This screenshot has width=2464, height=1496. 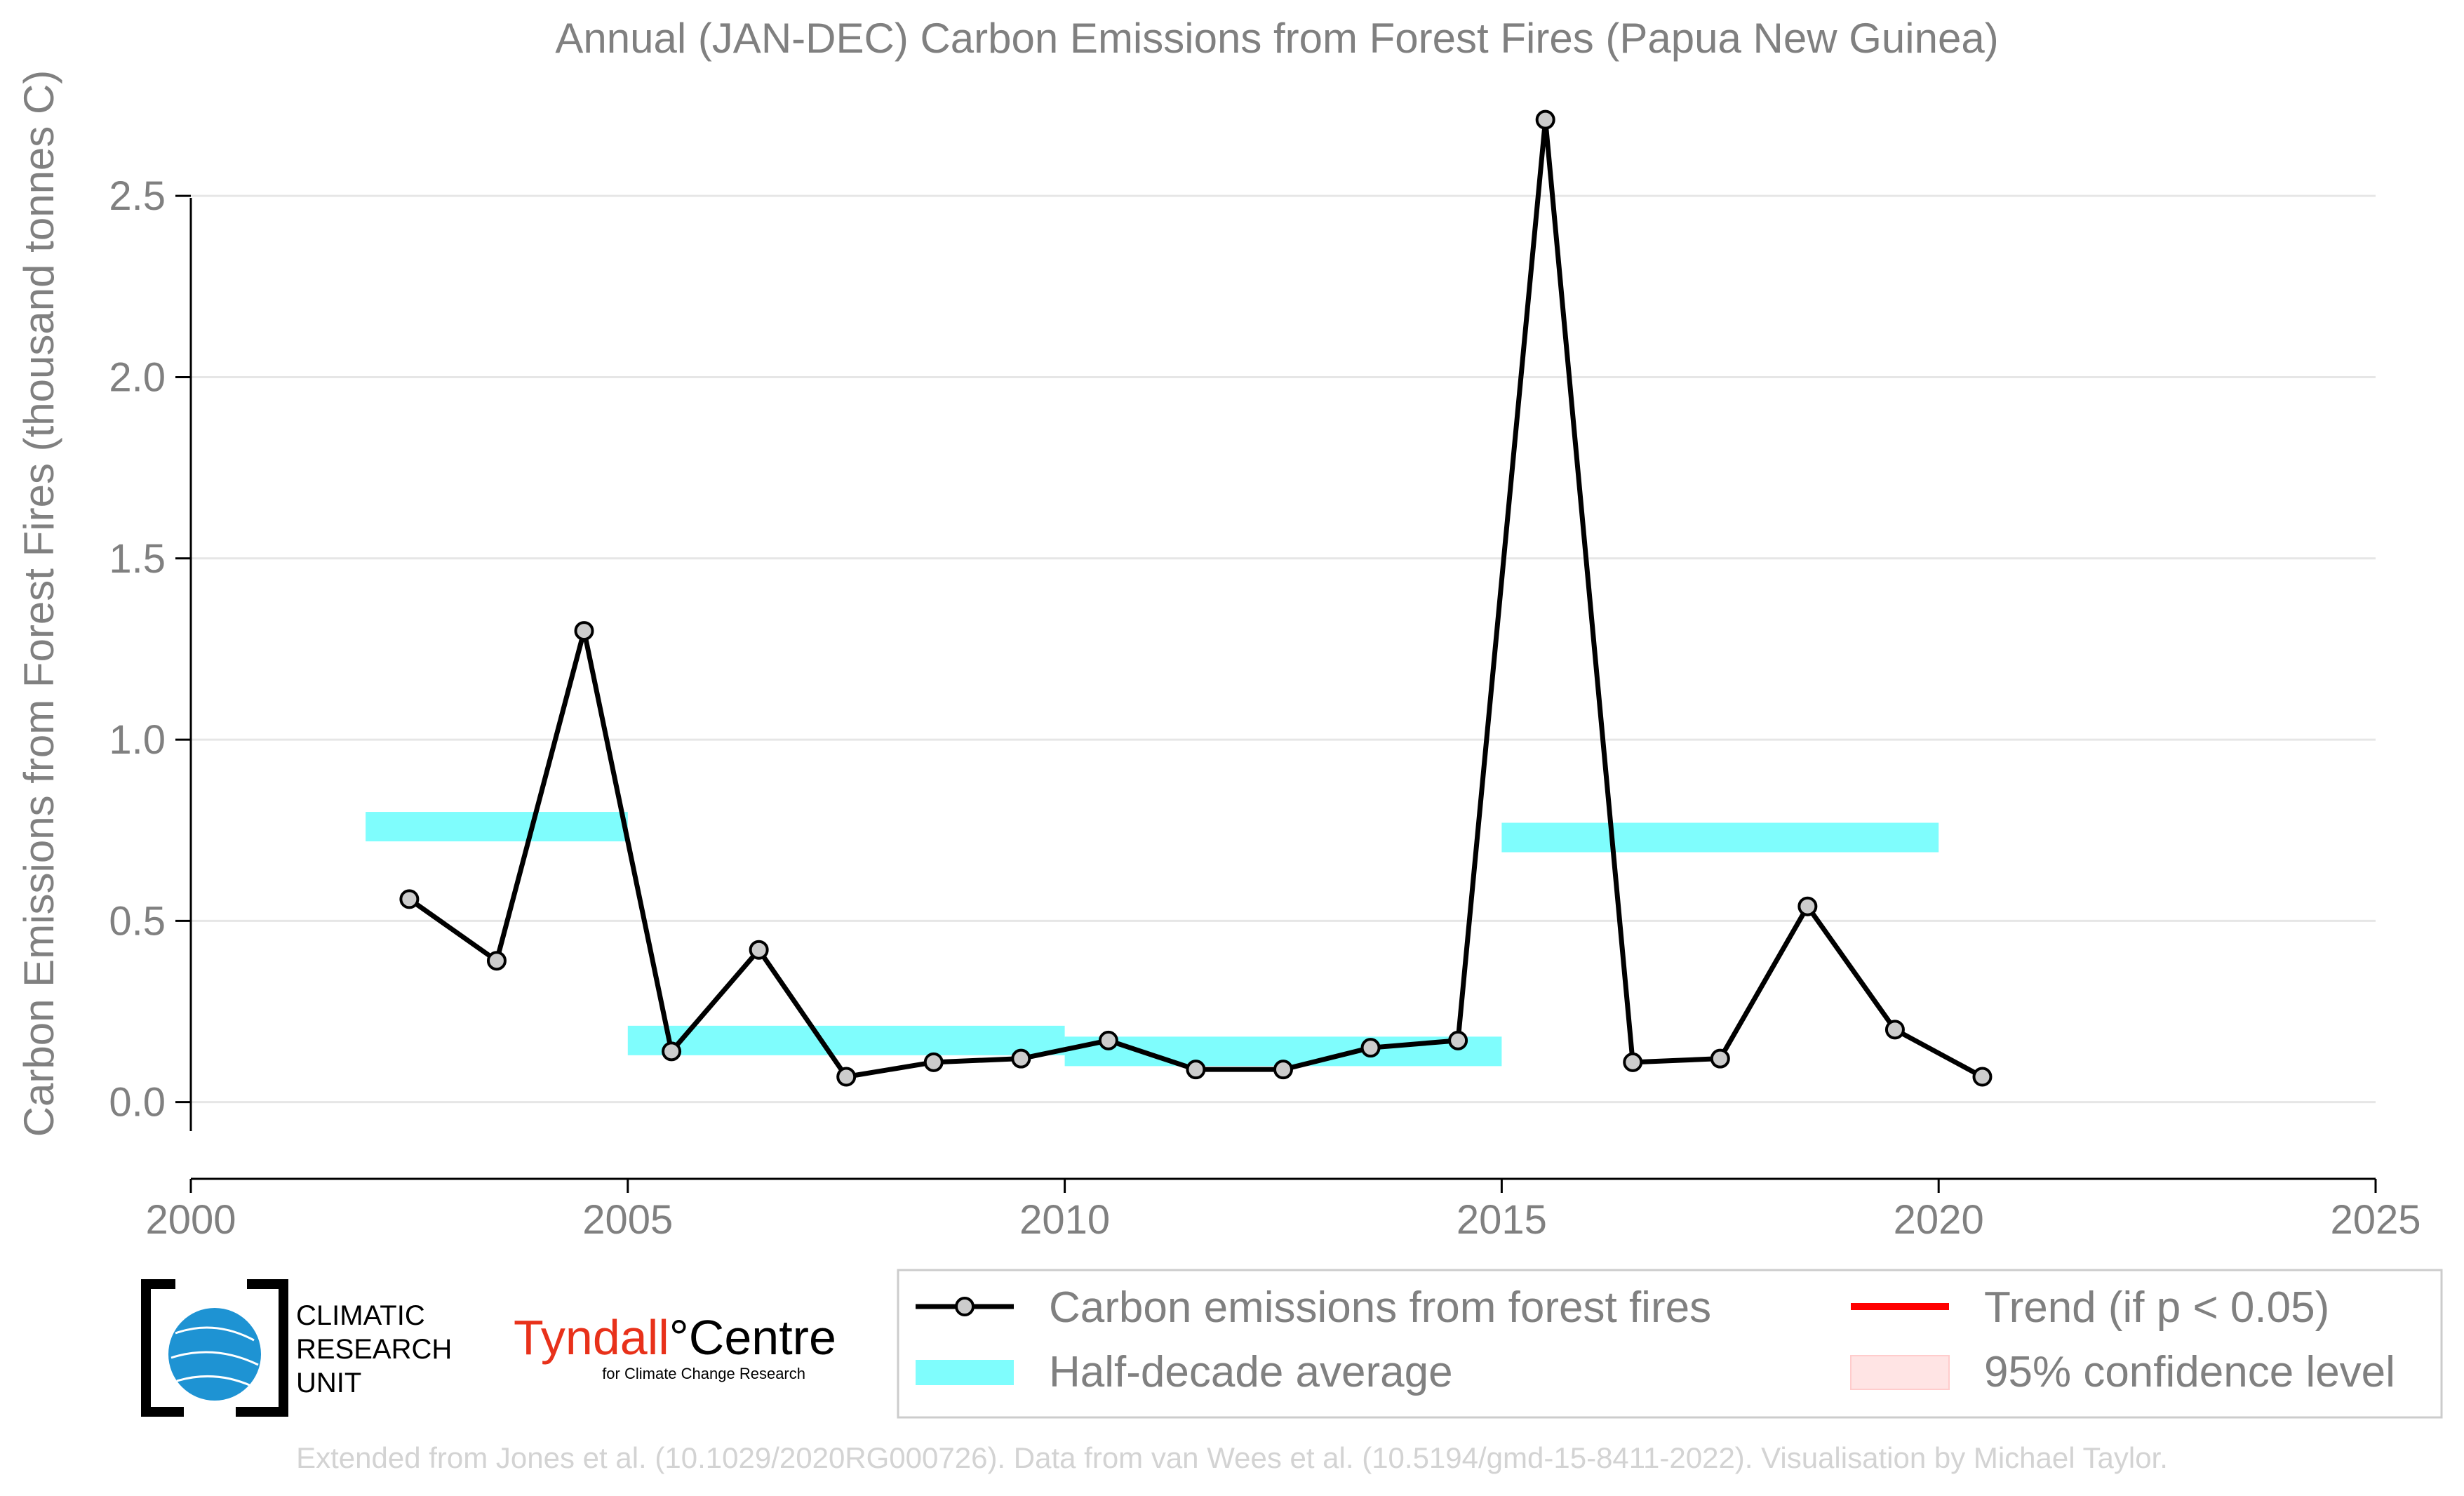 What do you see at coordinates (374, 1349) in the screenshot?
I see `cru-line-2: RESEARCH` at bounding box center [374, 1349].